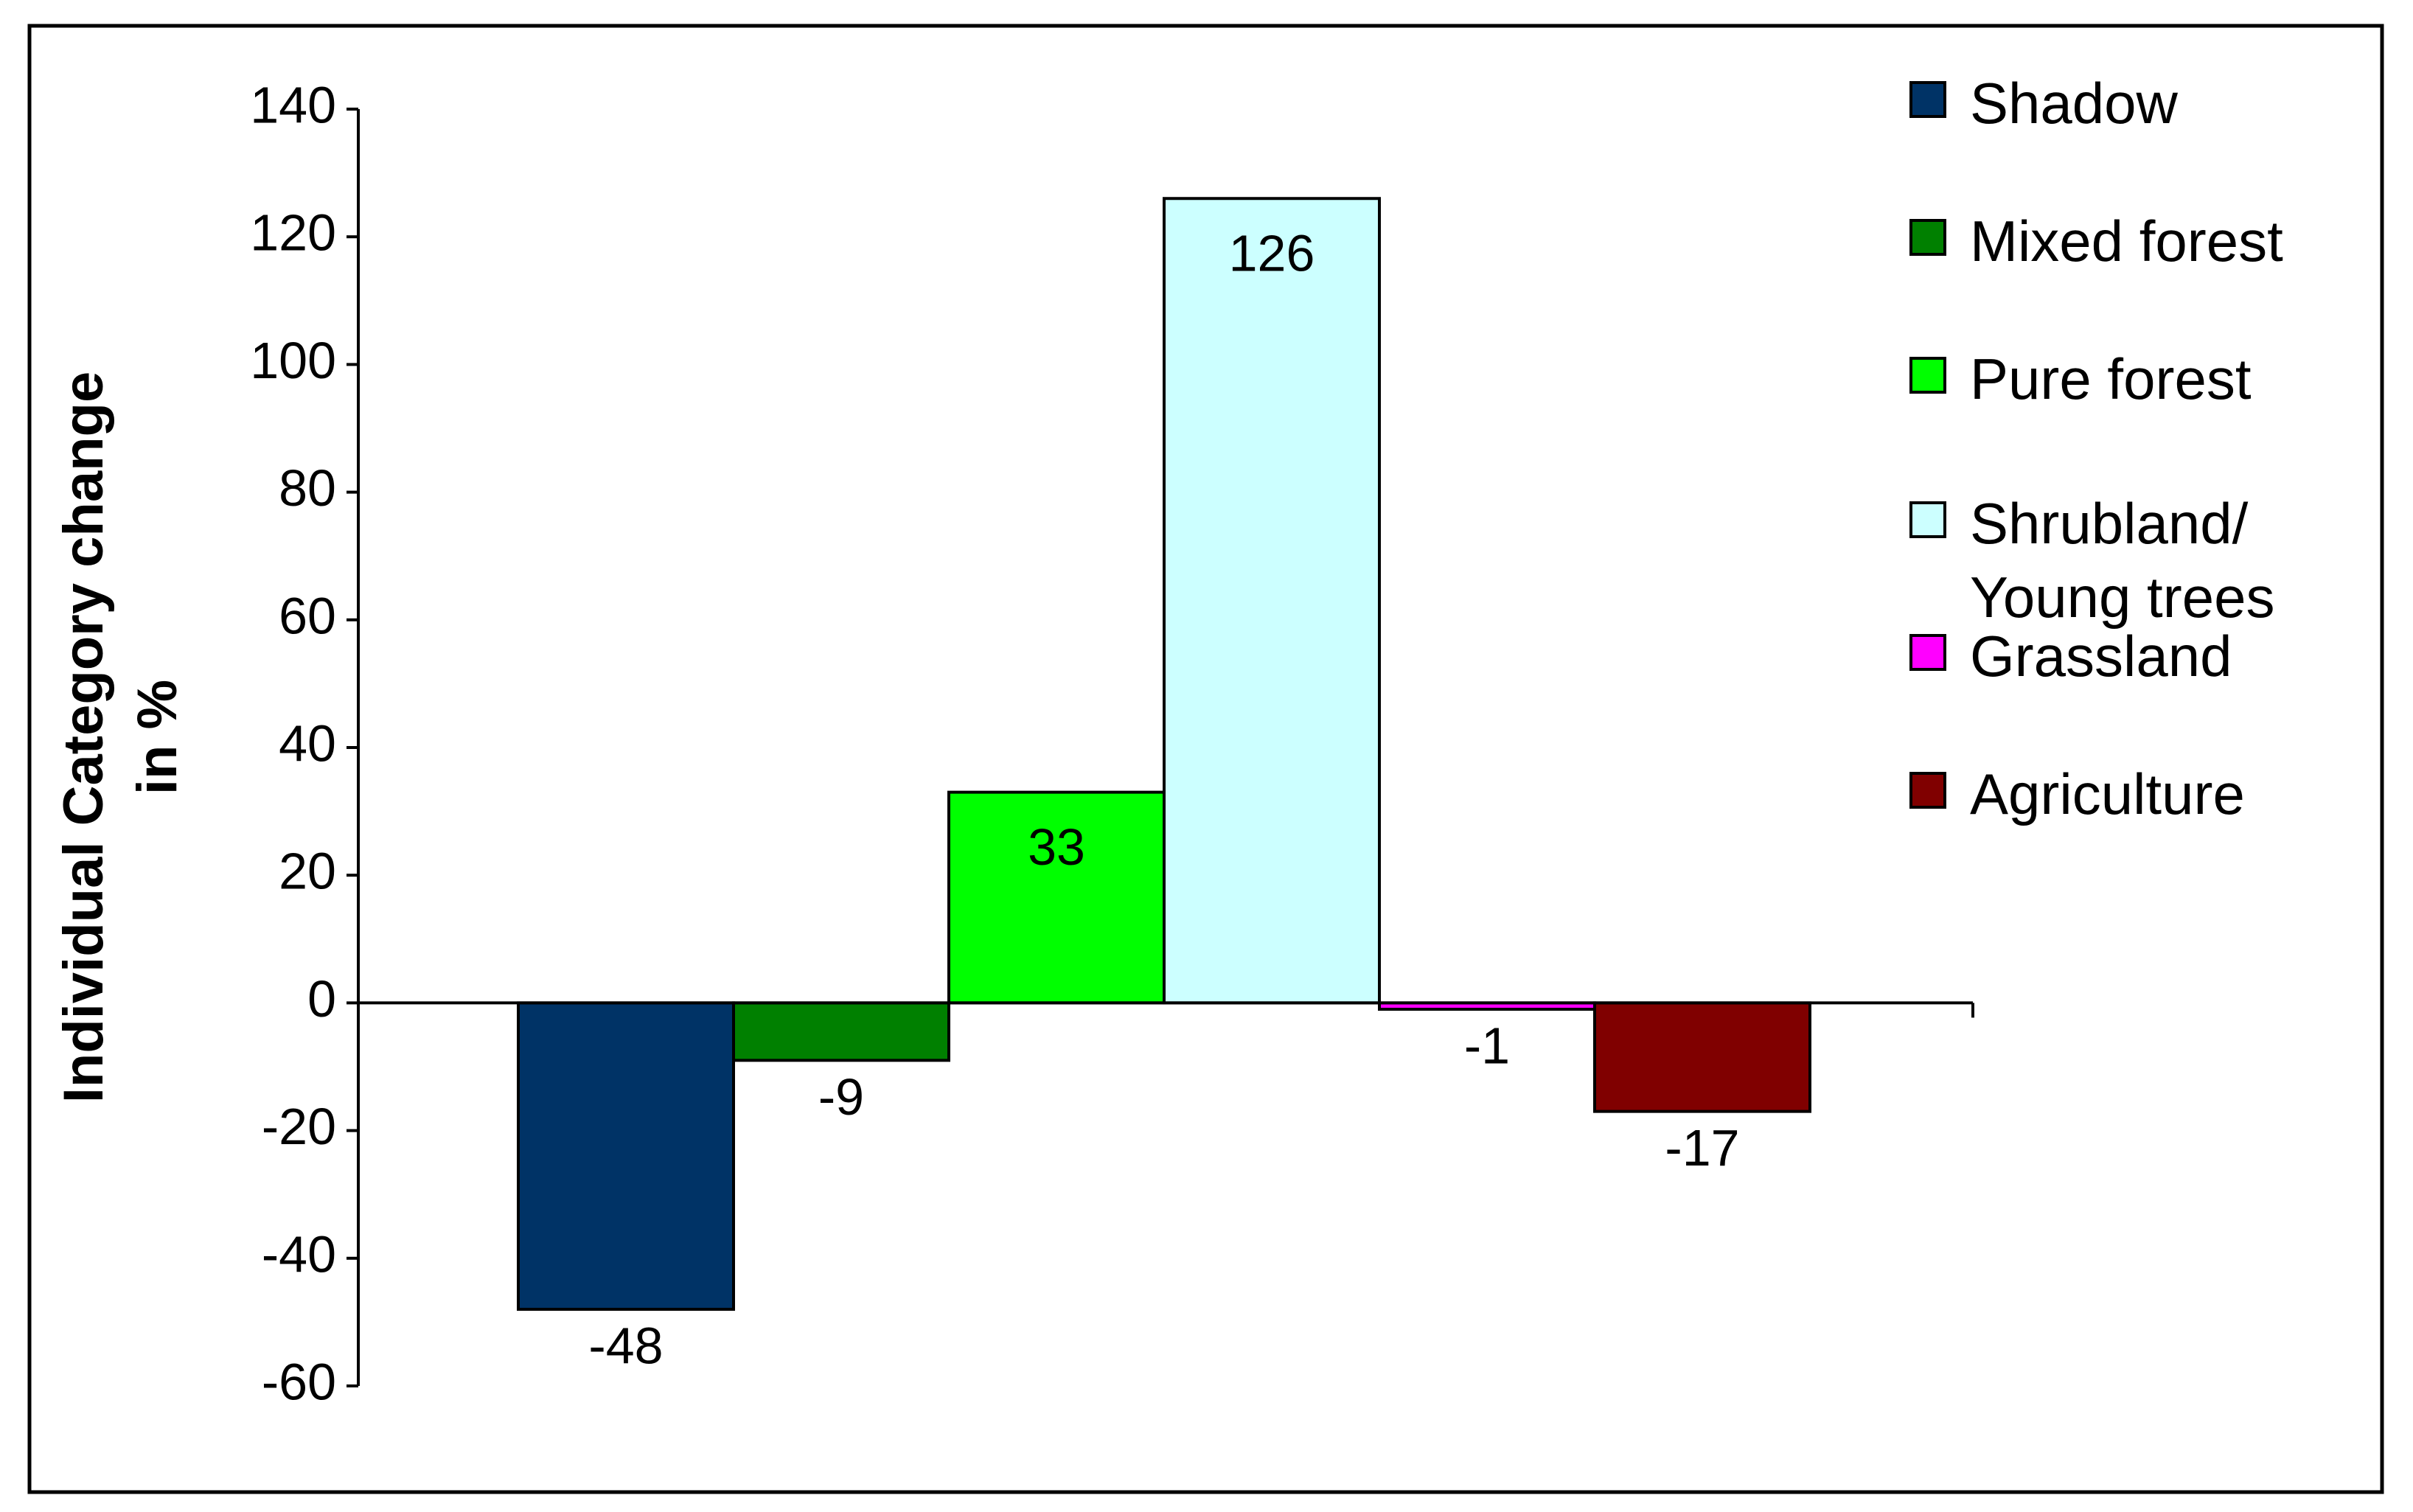  Describe the element at coordinates (1272, 253) in the screenshot. I see `data-label: 126` at that location.